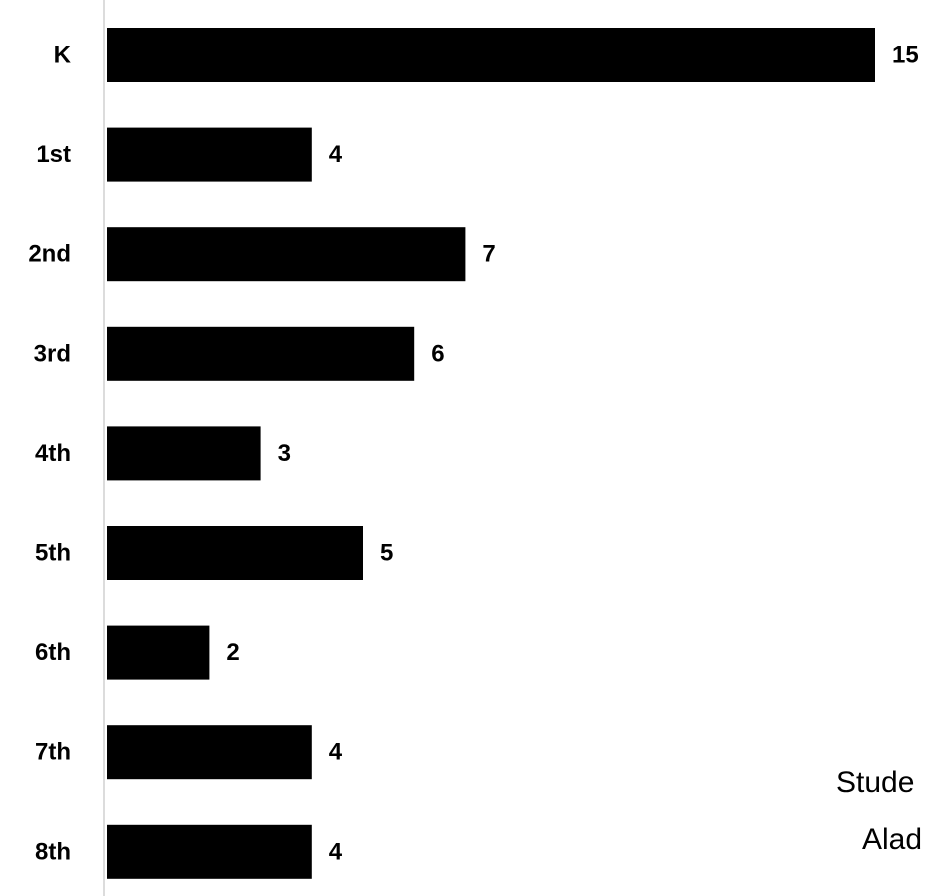 The width and height of the screenshot is (933, 896). Describe the element at coordinates (53, 453) in the screenshot. I see `category-label-4th: 4th` at that location.